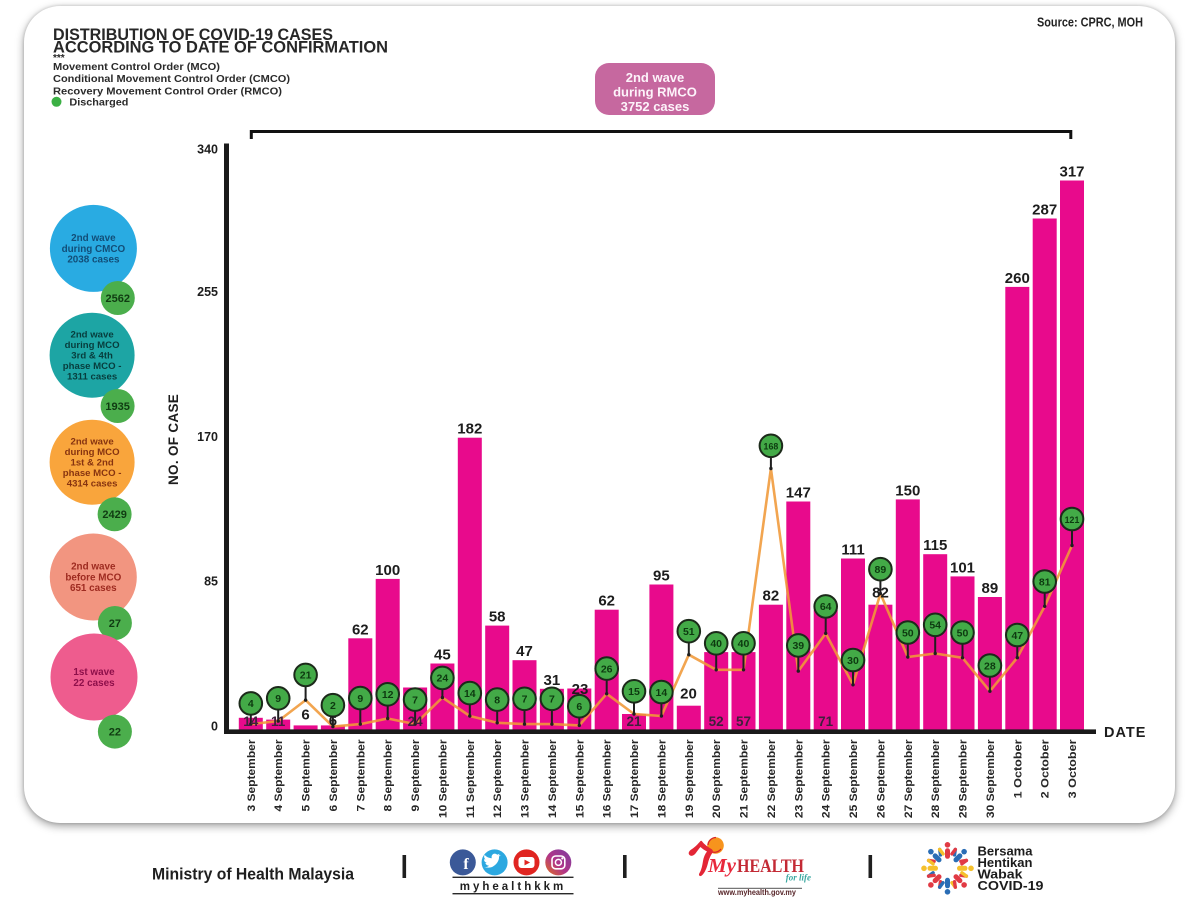 This screenshot has height=911, width=1200. I want to click on svg-text: 101, so click(962, 567).